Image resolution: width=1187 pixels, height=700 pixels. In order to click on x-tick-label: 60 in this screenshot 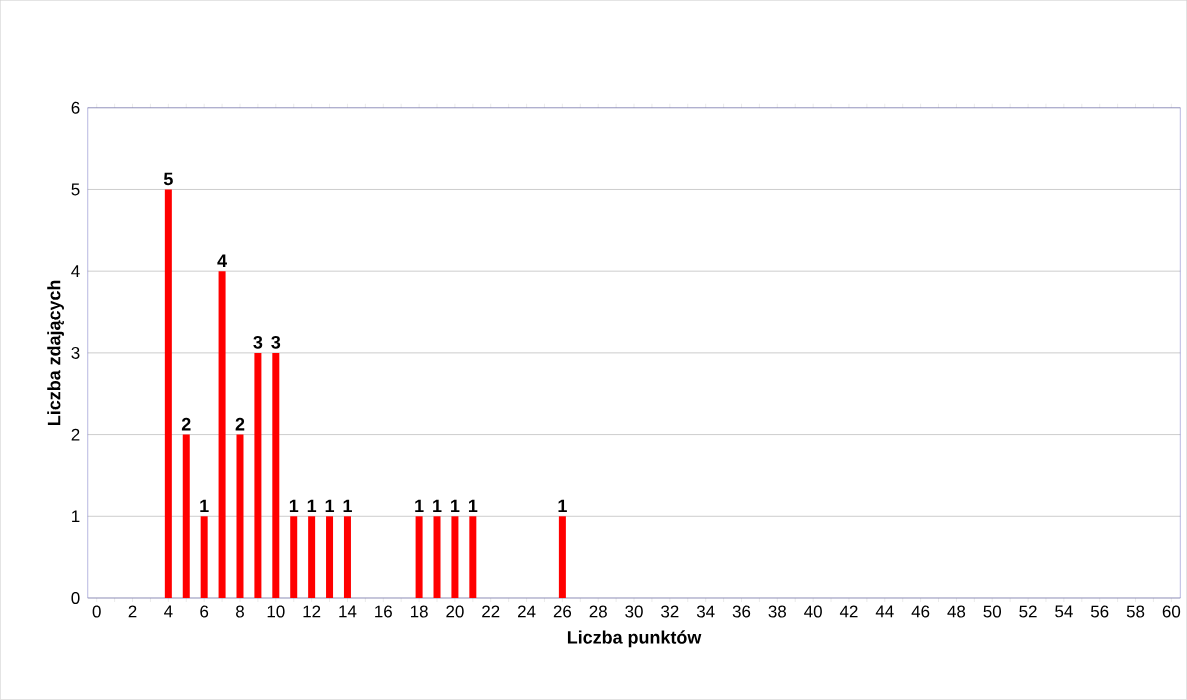, I will do `click(1171, 611)`.